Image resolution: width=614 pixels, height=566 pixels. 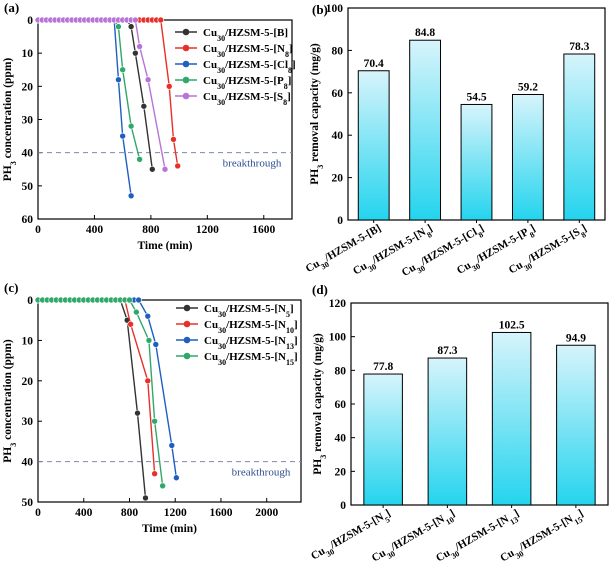 I want to click on panel-letter-a: (a), so click(x=11, y=7).